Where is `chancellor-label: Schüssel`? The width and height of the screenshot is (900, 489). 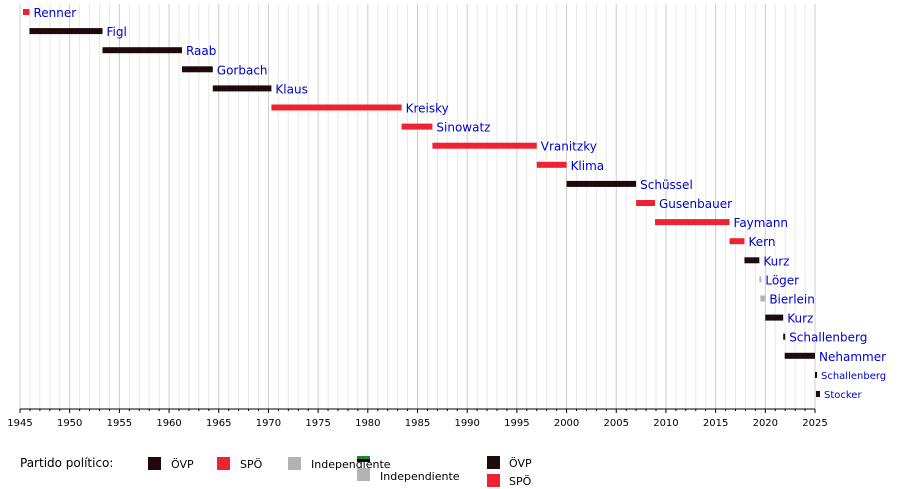
chancellor-label: Schüssel is located at coordinates (666, 185).